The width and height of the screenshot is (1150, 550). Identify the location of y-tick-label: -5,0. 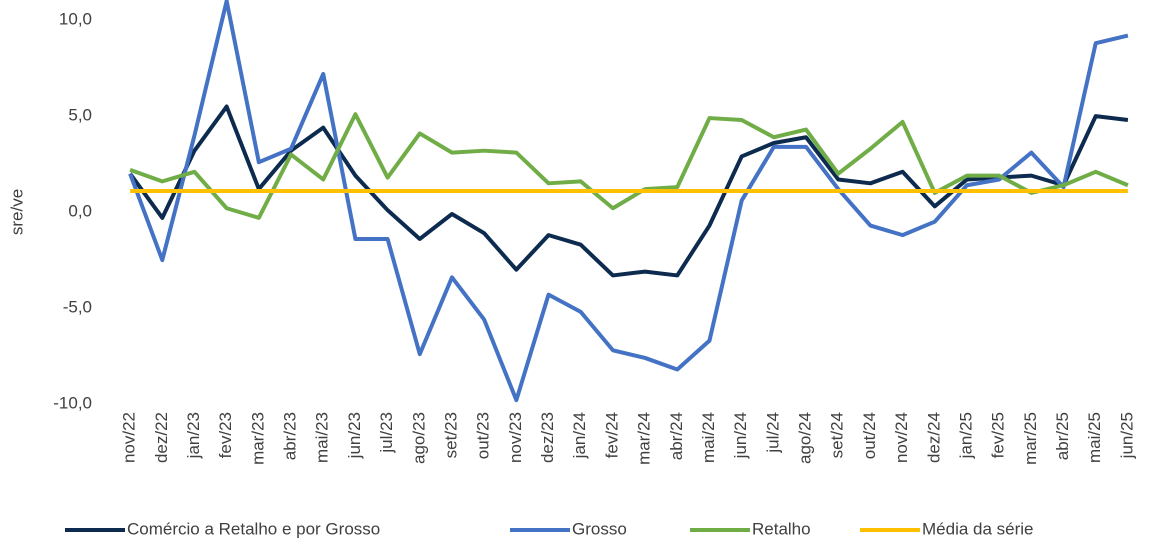
(77, 307).